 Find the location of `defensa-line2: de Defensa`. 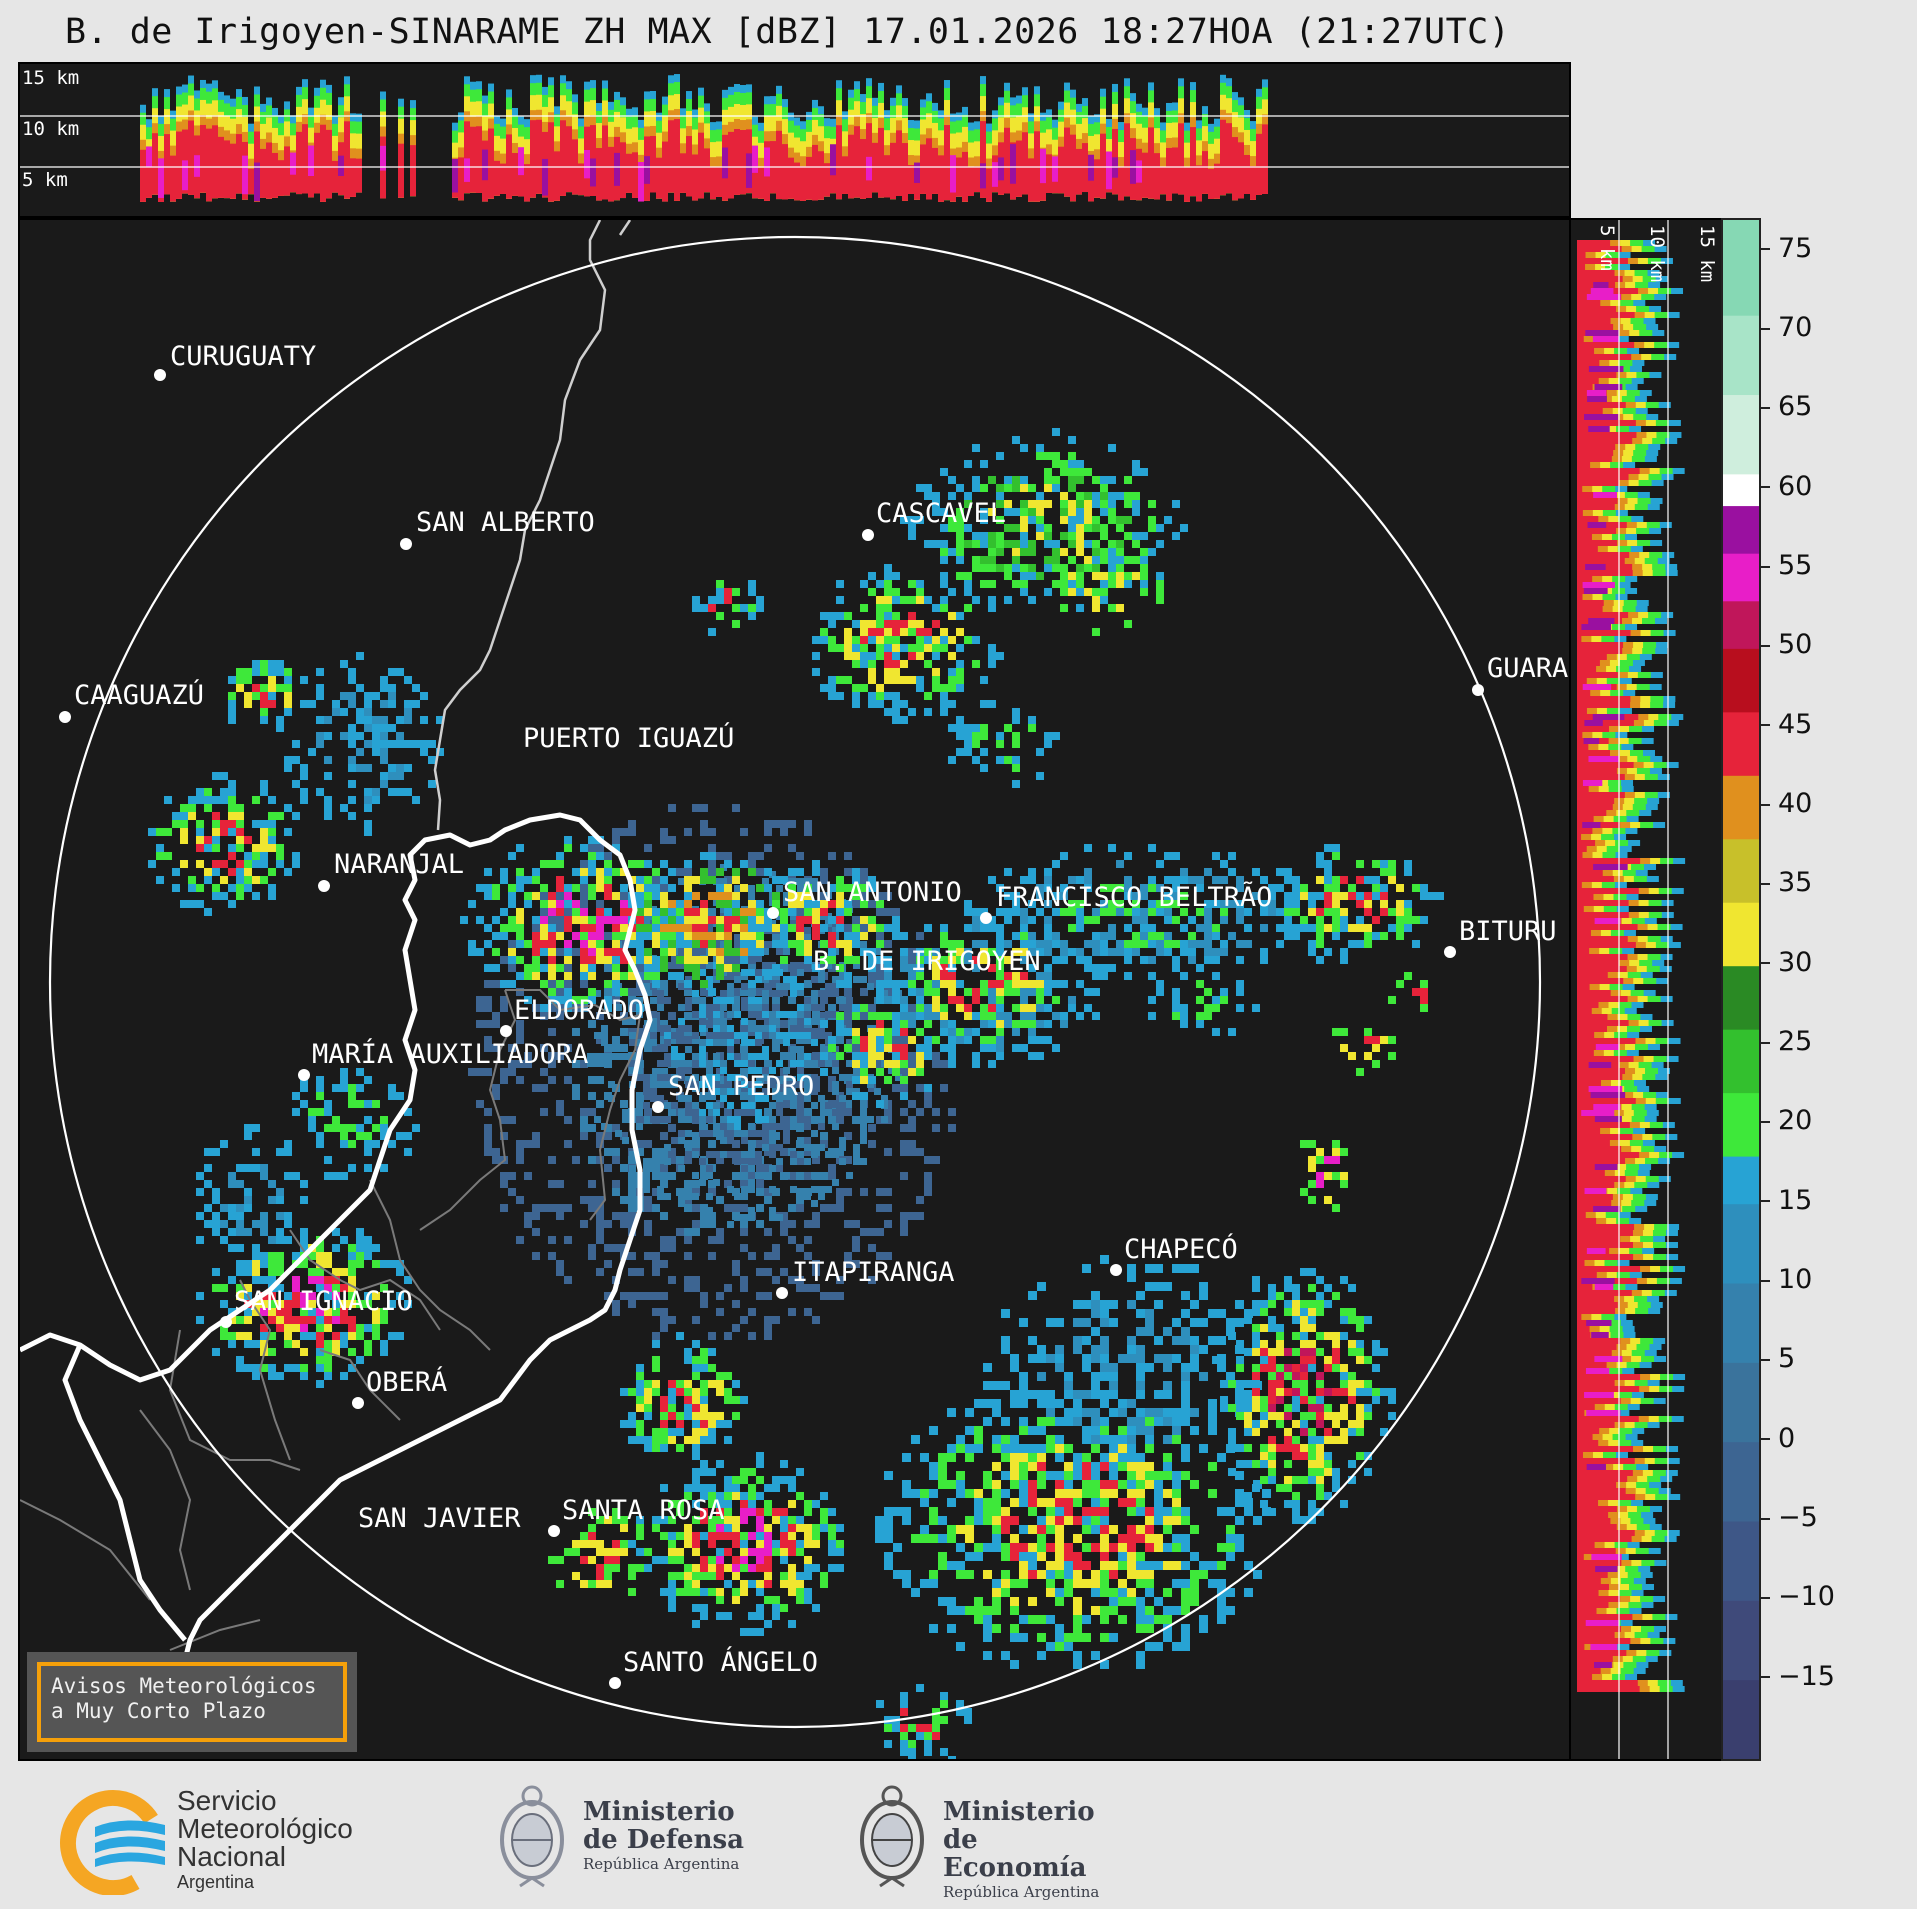

defensa-line2: de Defensa is located at coordinates (663, 1840).